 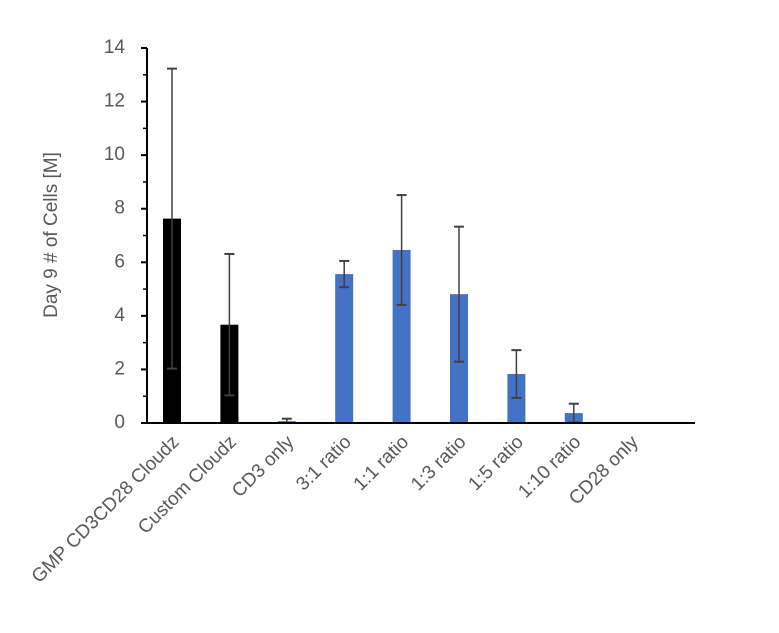 I want to click on y-tick-label: 2, so click(x=119, y=368).